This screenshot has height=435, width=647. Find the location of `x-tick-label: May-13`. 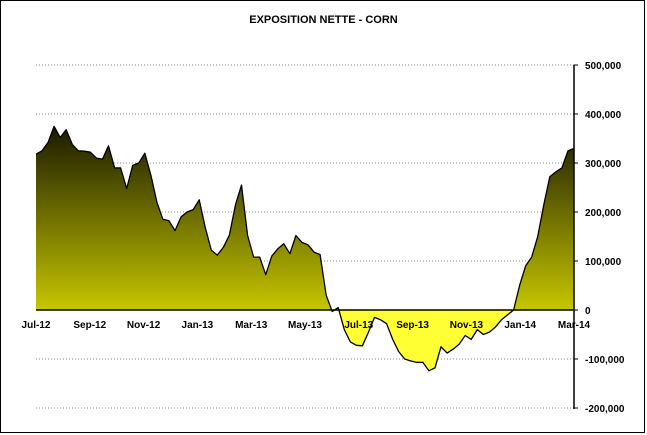

x-tick-label: May-13 is located at coordinates (305, 325).